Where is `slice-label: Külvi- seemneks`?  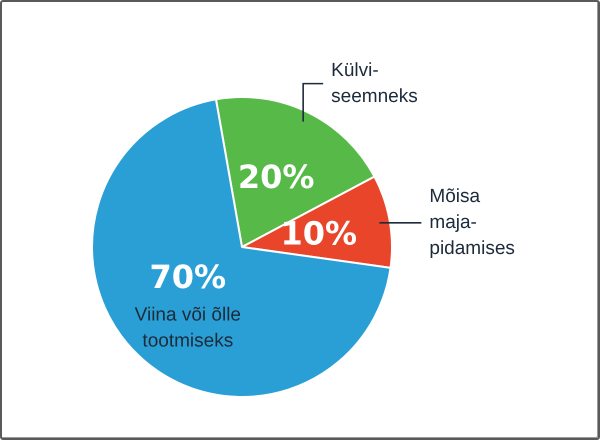 slice-label: Külvi- seemneks is located at coordinates (374, 83).